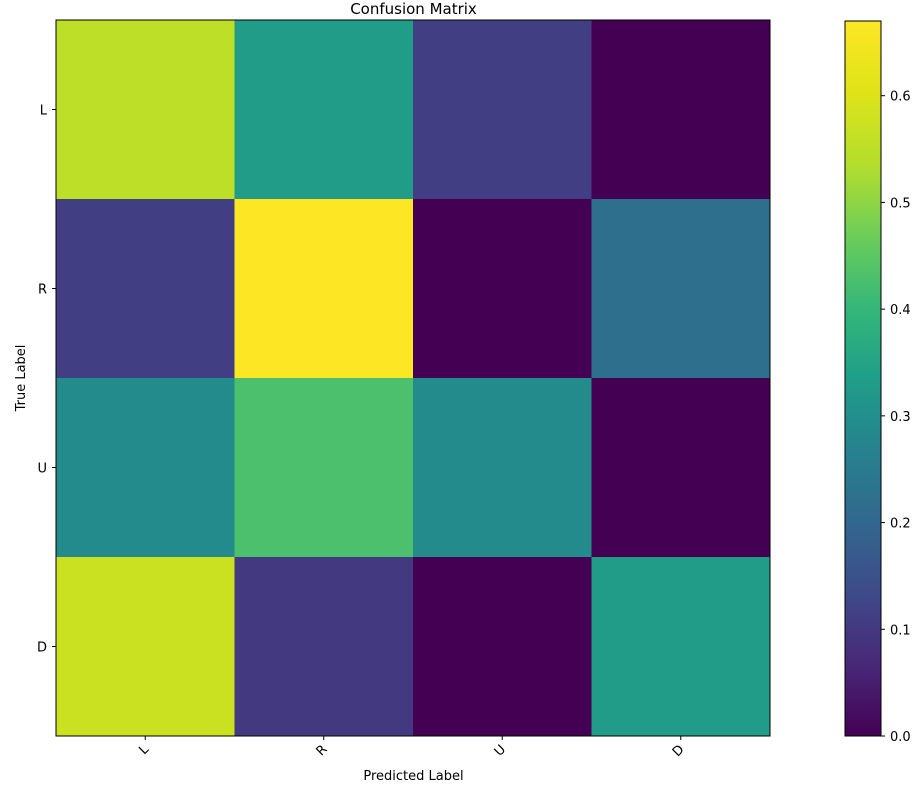  I want to click on colorbar-tick-label: 0.4, so click(900, 310).